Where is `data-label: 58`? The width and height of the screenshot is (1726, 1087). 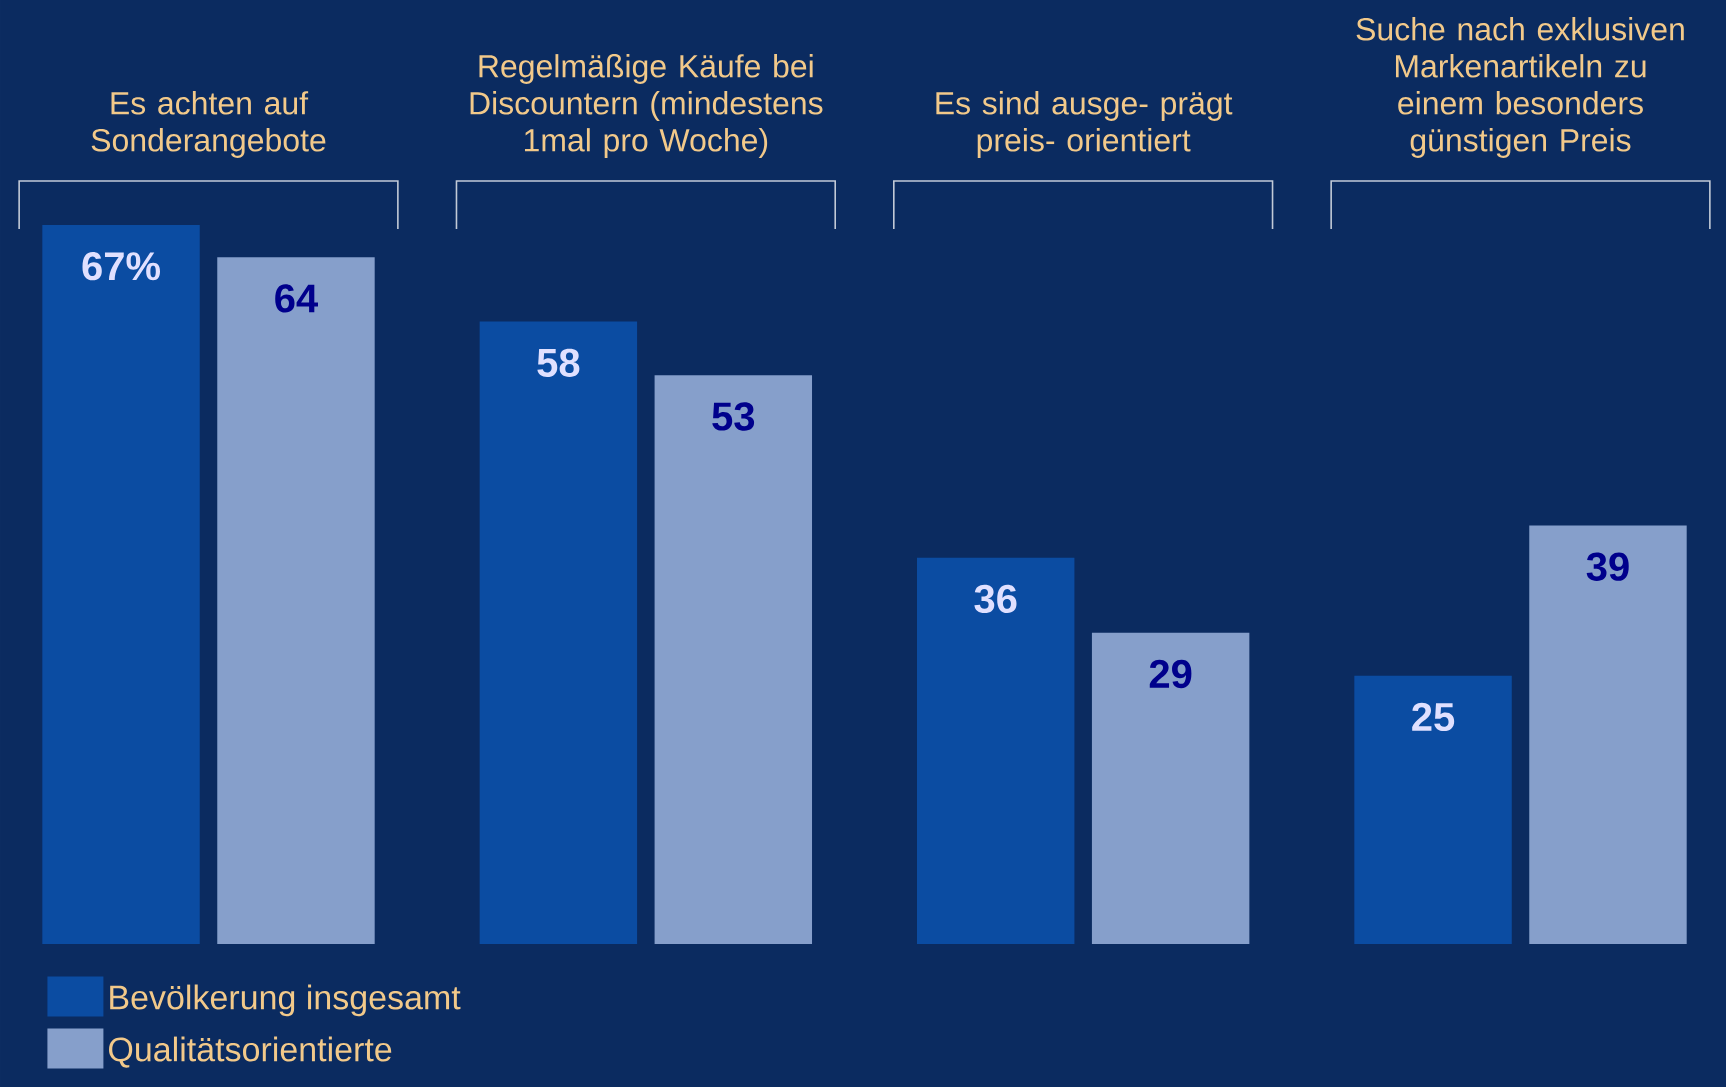
data-label: 58 is located at coordinates (558, 362).